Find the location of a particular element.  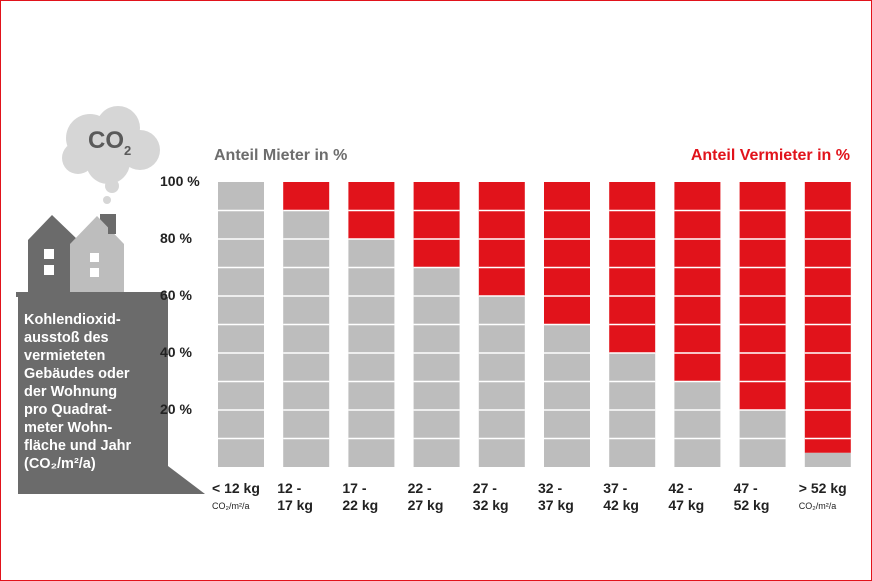

x-tick-label: 42 -47 kg is located at coordinates (698, 497).